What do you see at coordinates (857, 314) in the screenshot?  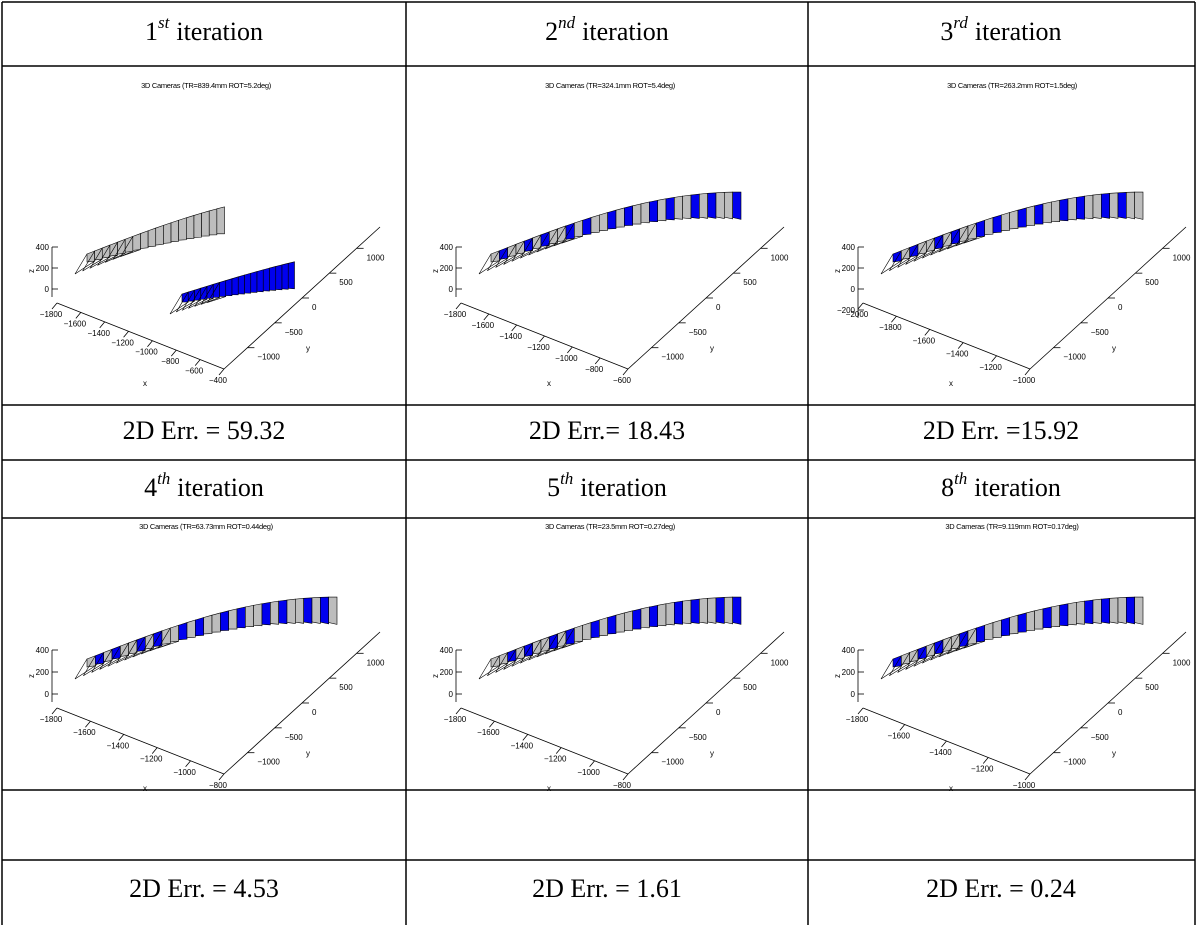 I see `x-tick-label: −2000` at bounding box center [857, 314].